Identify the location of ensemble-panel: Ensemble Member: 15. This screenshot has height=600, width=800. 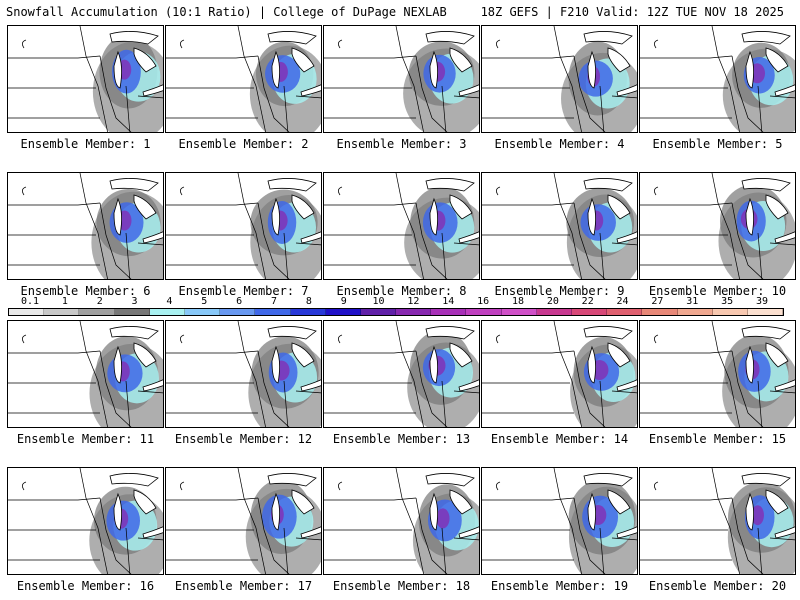
(717, 383).